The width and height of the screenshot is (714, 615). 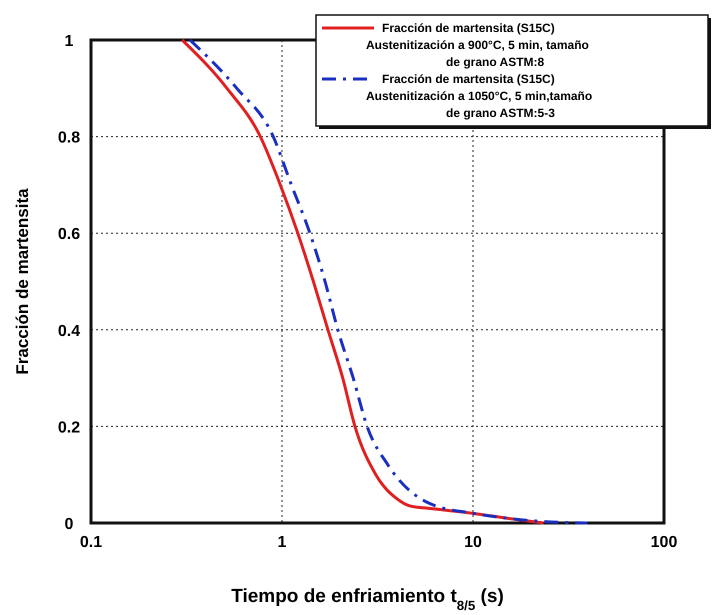 I want to click on x-tick-label: 10, so click(x=473, y=542).